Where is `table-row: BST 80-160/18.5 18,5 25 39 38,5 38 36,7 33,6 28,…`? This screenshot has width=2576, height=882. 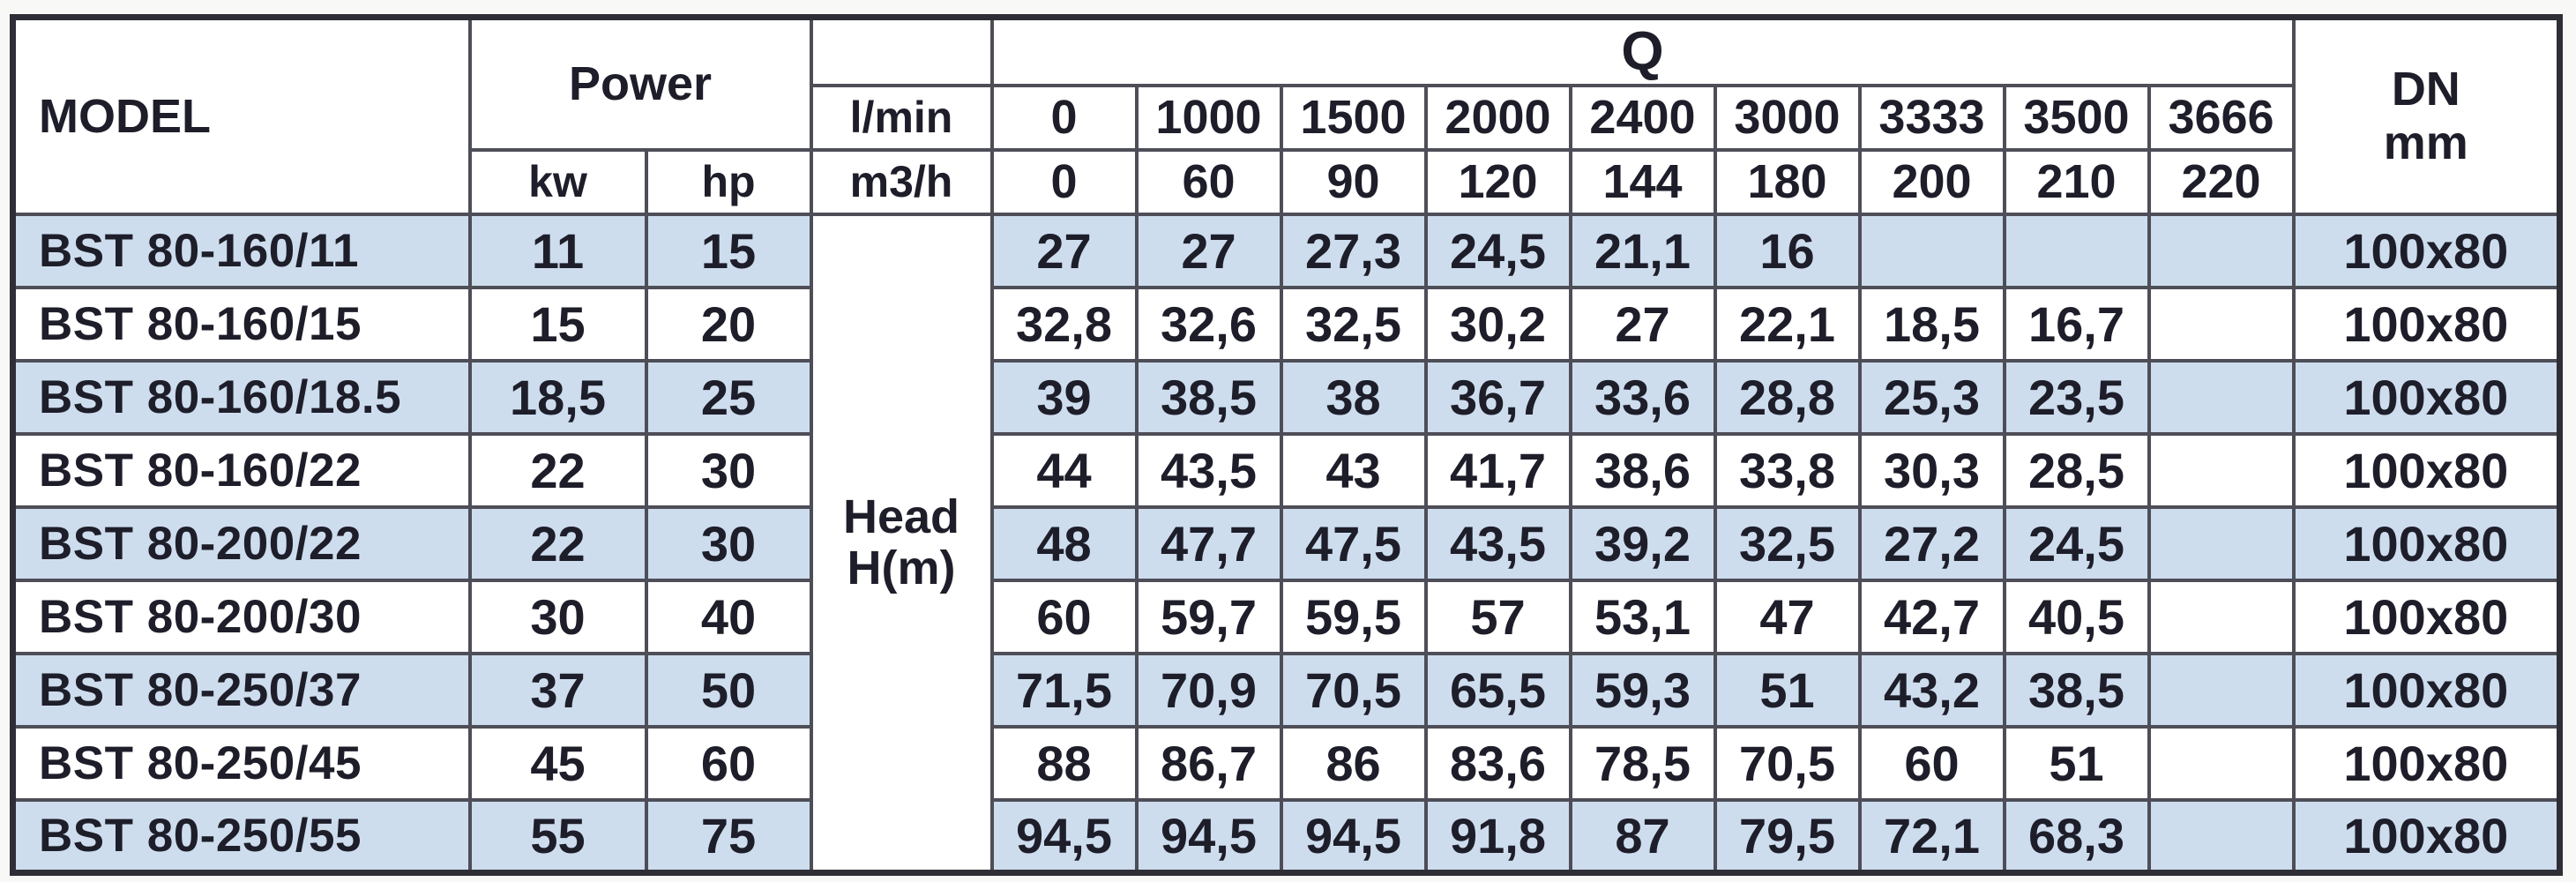
table-row: BST 80-160/18.5 18,5 25 39 38,5 38 36,7 33,6 28,… is located at coordinates (1286, 397).